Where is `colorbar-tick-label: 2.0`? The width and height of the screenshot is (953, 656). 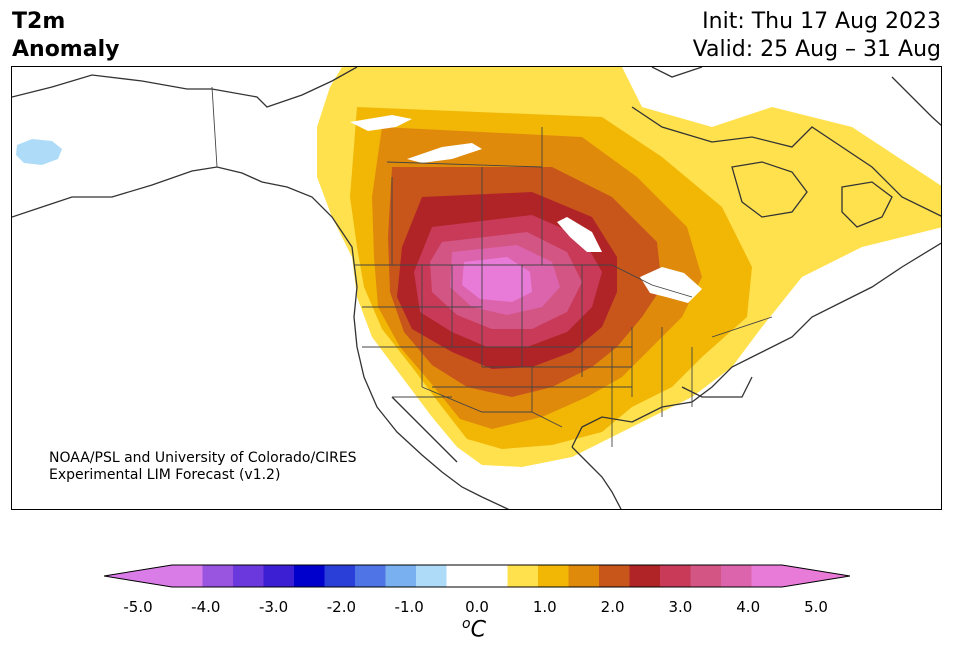 colorbar-tick-label: 2.0 is located at coordinates (612, 607).